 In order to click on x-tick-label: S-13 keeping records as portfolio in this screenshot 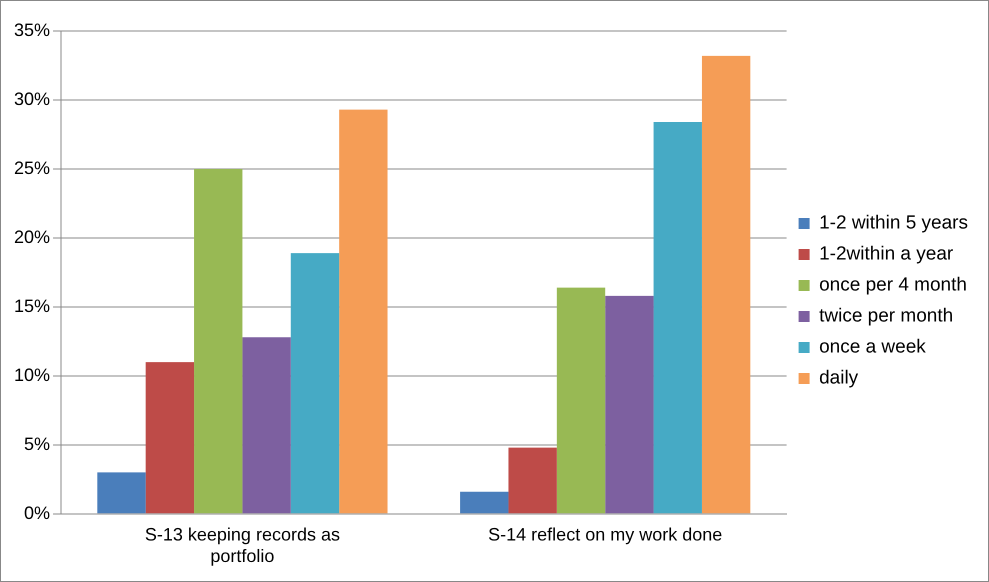, I will do `click(242, 545)`.